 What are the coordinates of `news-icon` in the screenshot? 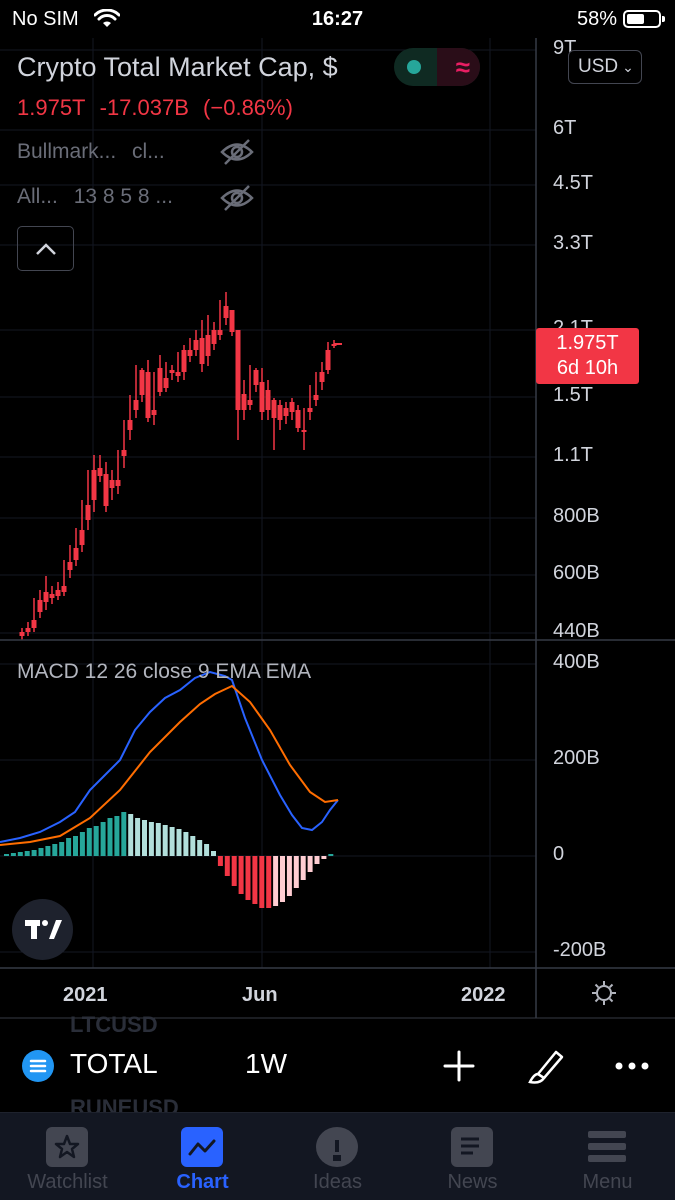 It's located at (472, 1147).